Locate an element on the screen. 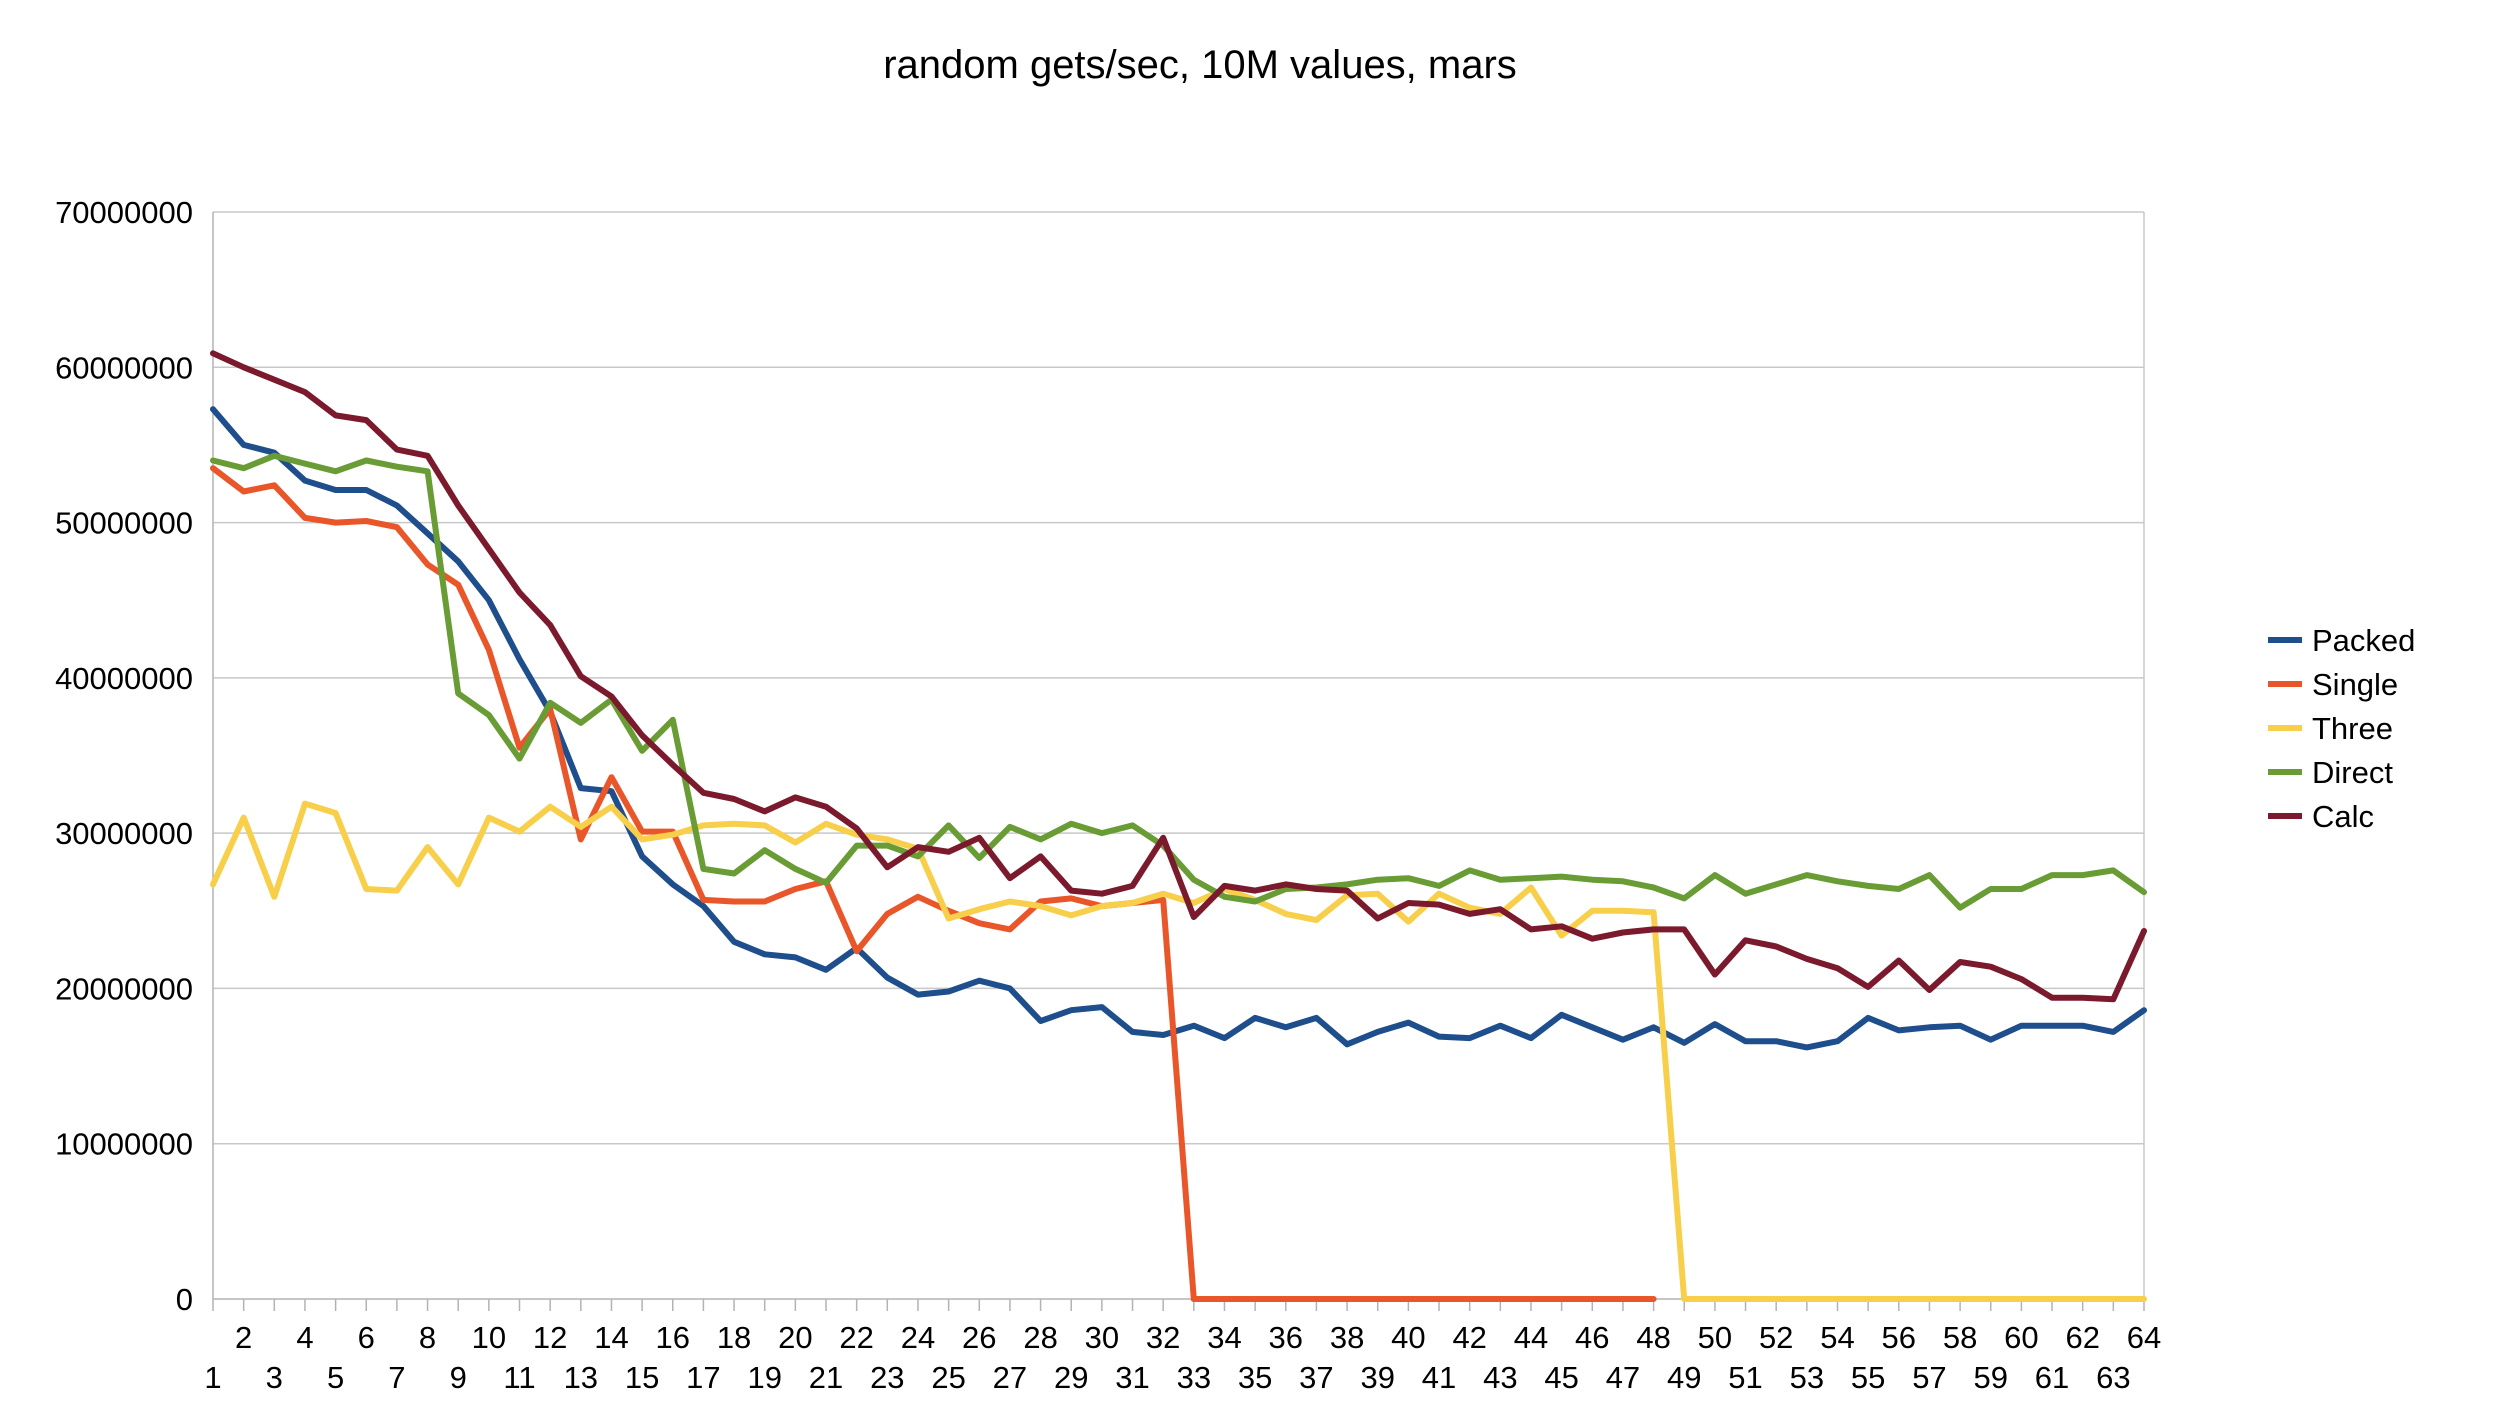  x-tick-label: 30 is located at coordinates (1102, 1337).